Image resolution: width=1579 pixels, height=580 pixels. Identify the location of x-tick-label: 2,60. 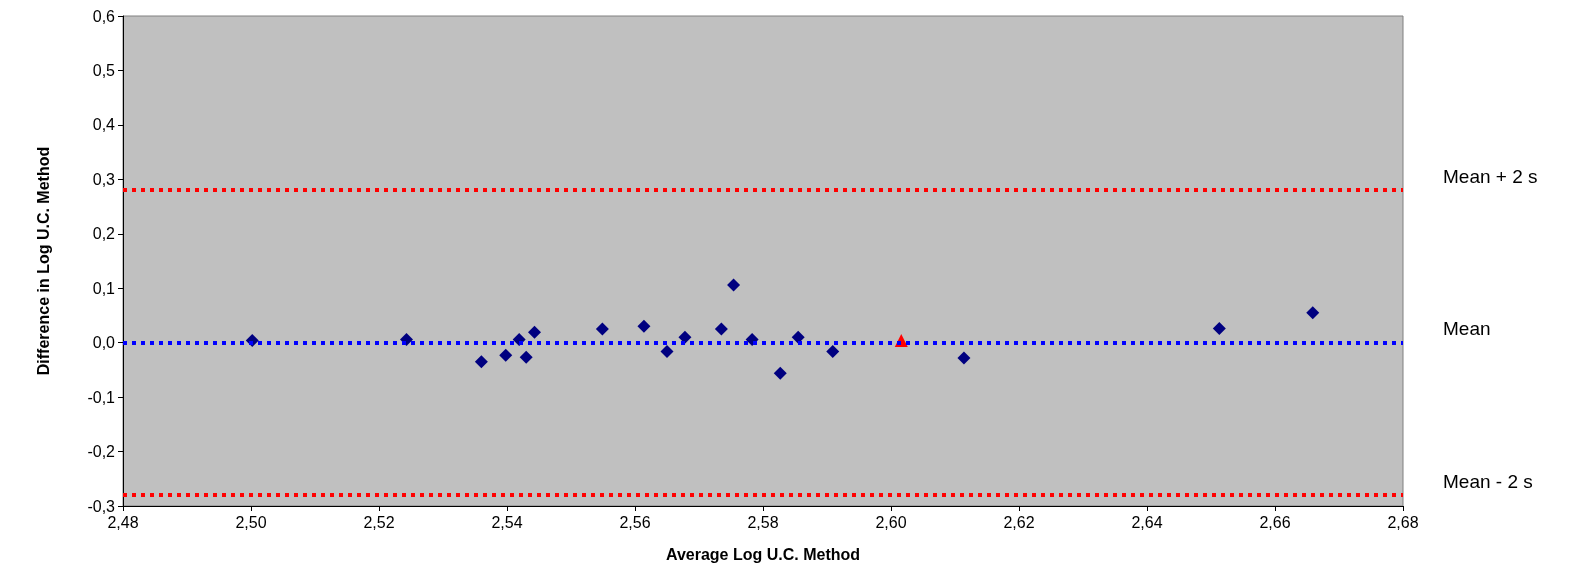
(891, 522).